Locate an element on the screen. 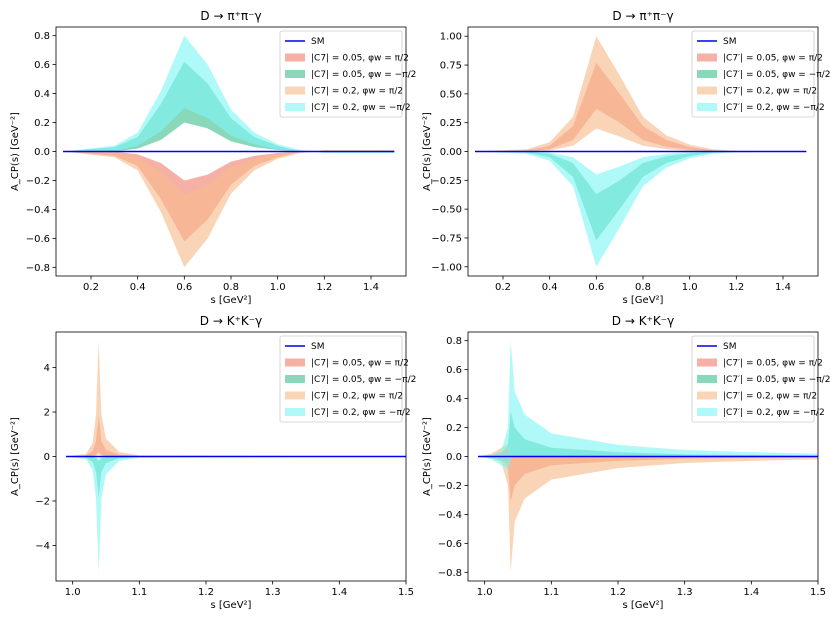 Image resolution: width=830 pixels, height=623 pixels. y-tick-label: 2 is located at coordinates (47, 413).